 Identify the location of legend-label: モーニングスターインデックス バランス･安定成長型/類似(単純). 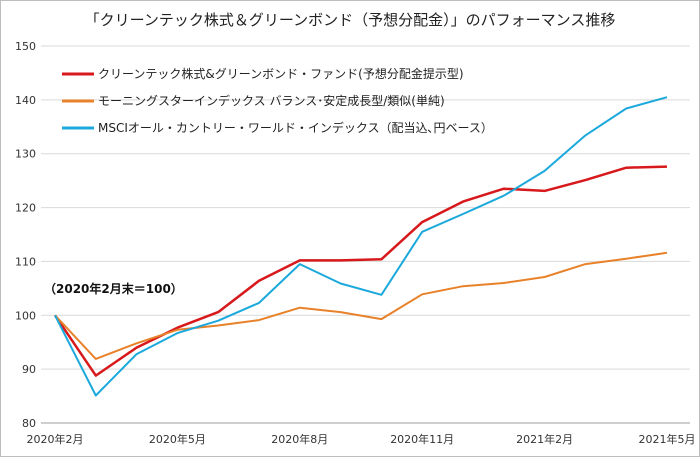
(271, 100).